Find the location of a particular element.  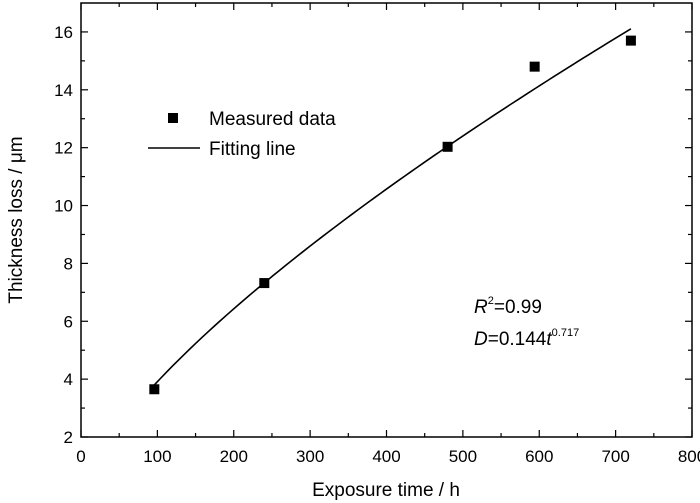

y-axis-title: Thickness loss / μm is located at coordinates (16, 219).